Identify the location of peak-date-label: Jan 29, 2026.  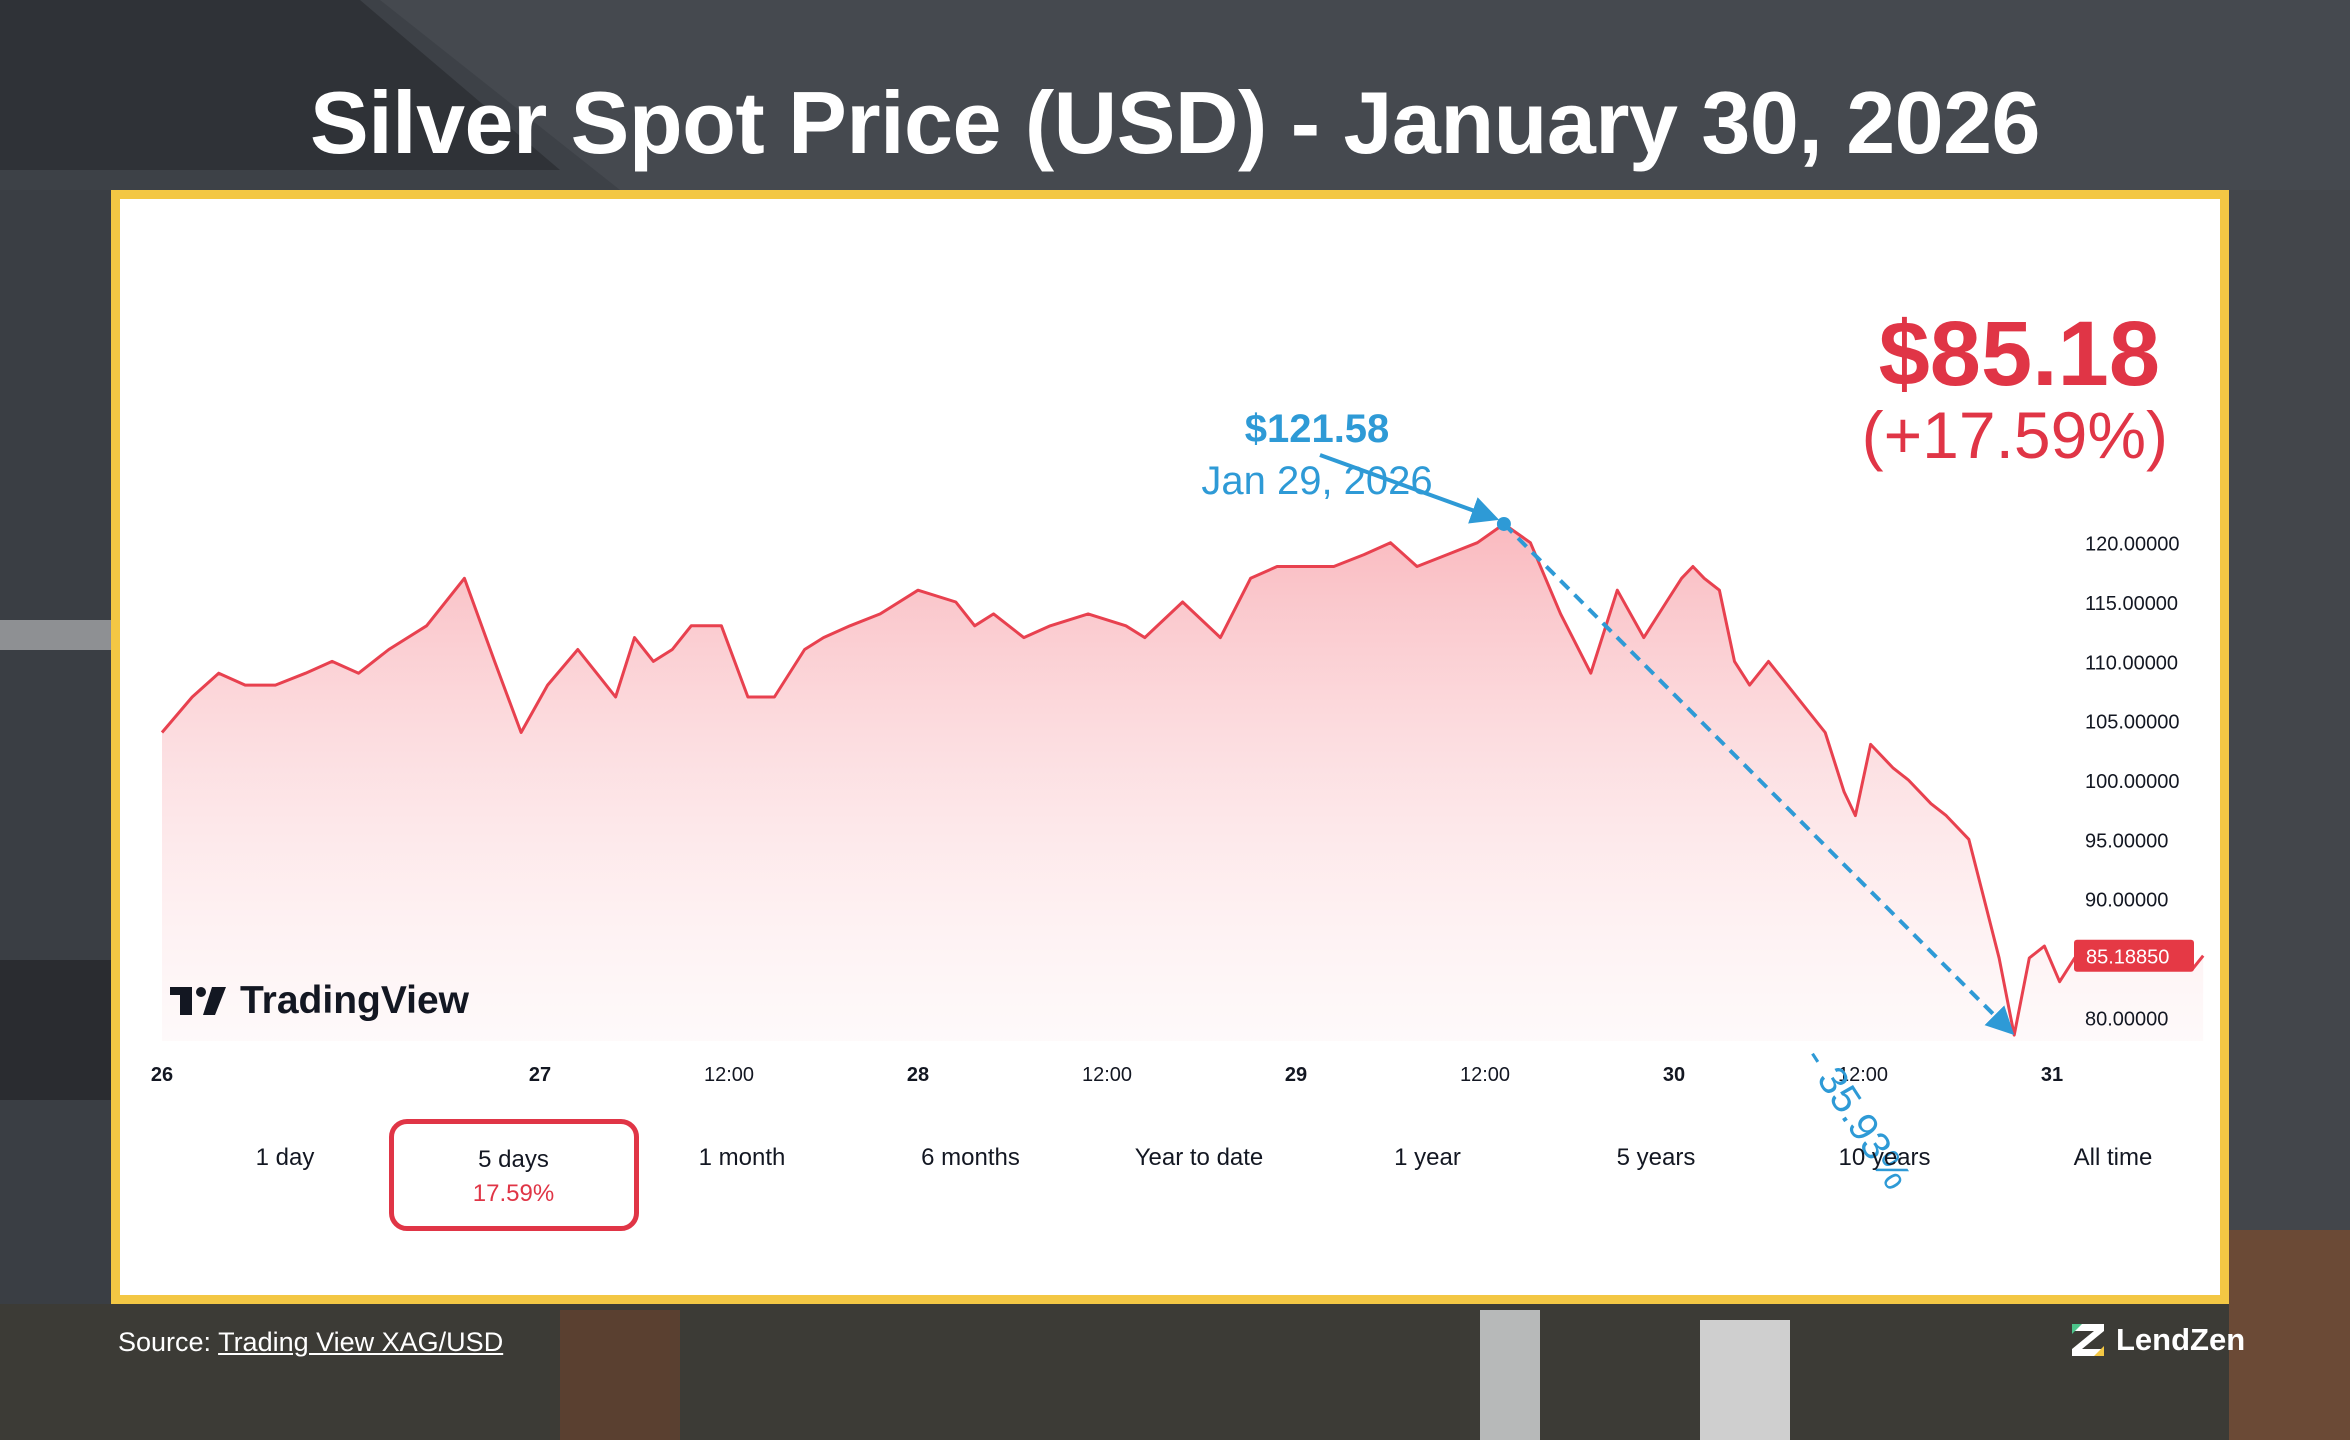
(1317, 481).